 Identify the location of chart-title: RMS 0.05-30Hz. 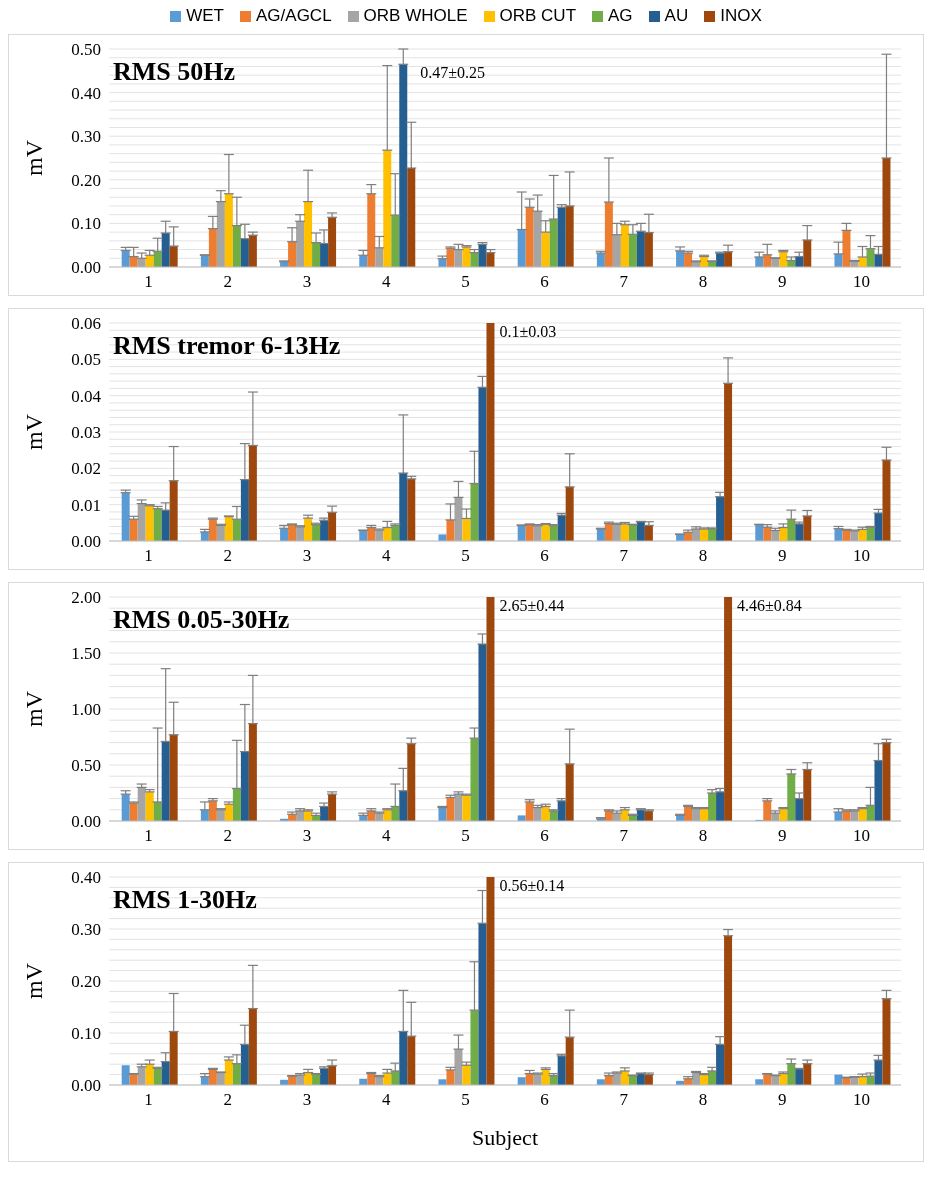
(201, 620).